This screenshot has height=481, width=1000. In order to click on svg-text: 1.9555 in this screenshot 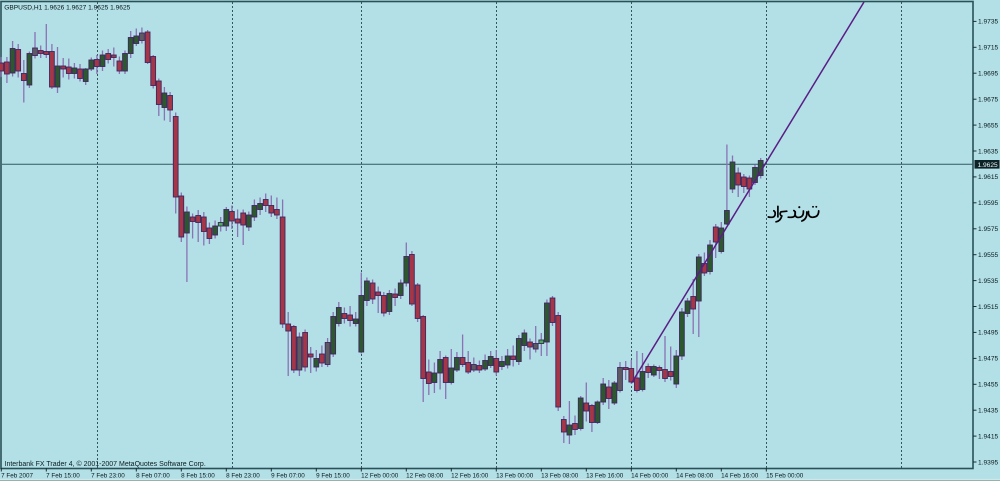, I will do `click(988, 255)`.